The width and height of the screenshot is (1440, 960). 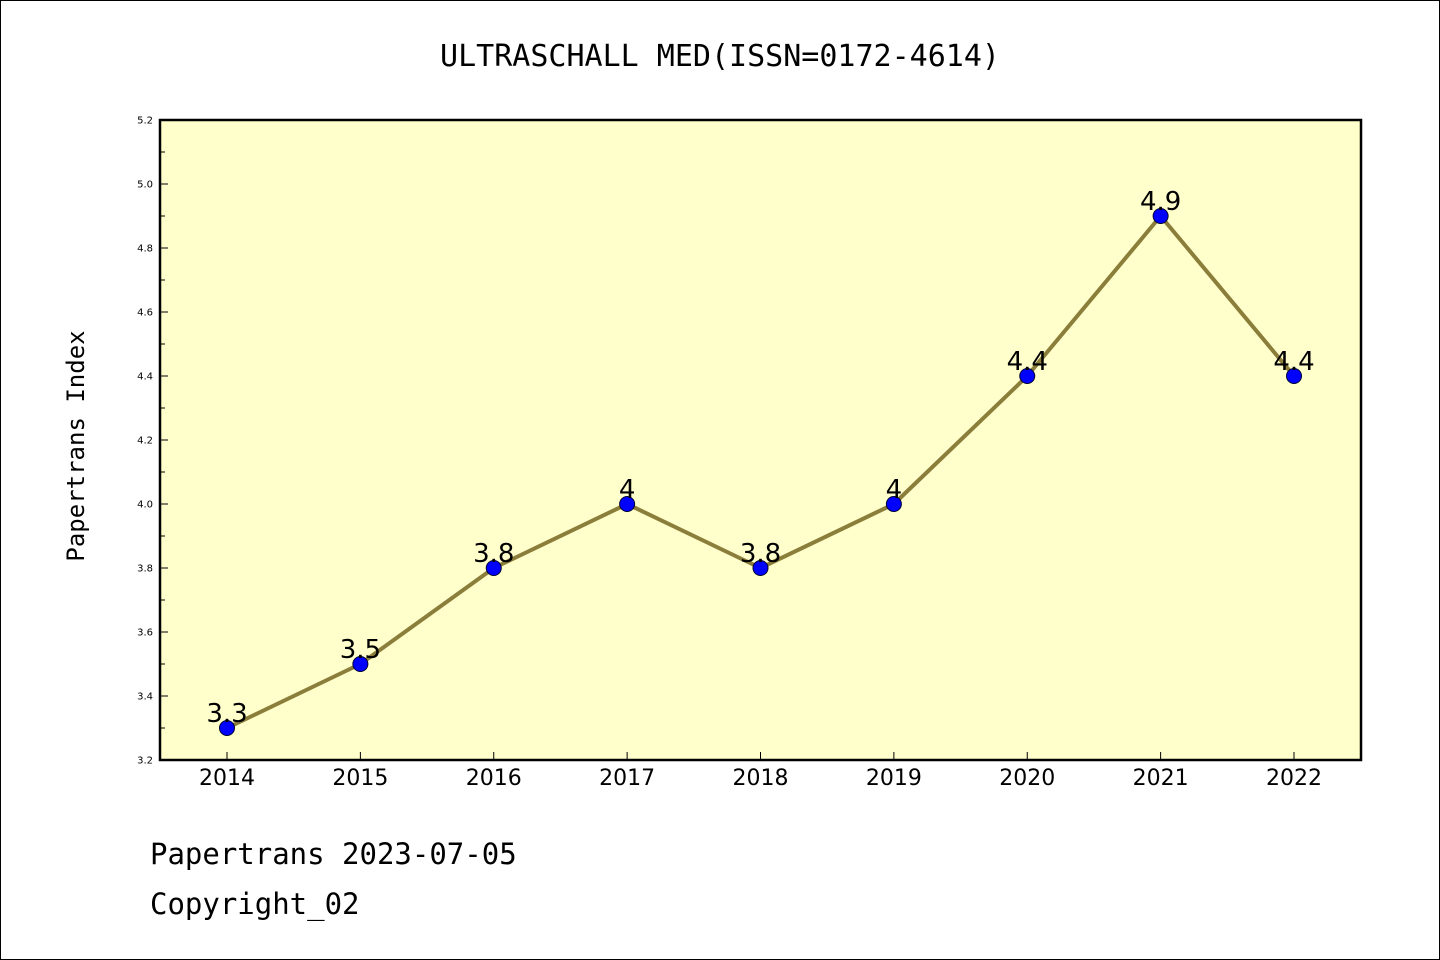 What do you see at coordinates (333, 854) in the screenshot?
I see `footer-date: Papertrans 2023-07-05` at bounding box center [333, 854].